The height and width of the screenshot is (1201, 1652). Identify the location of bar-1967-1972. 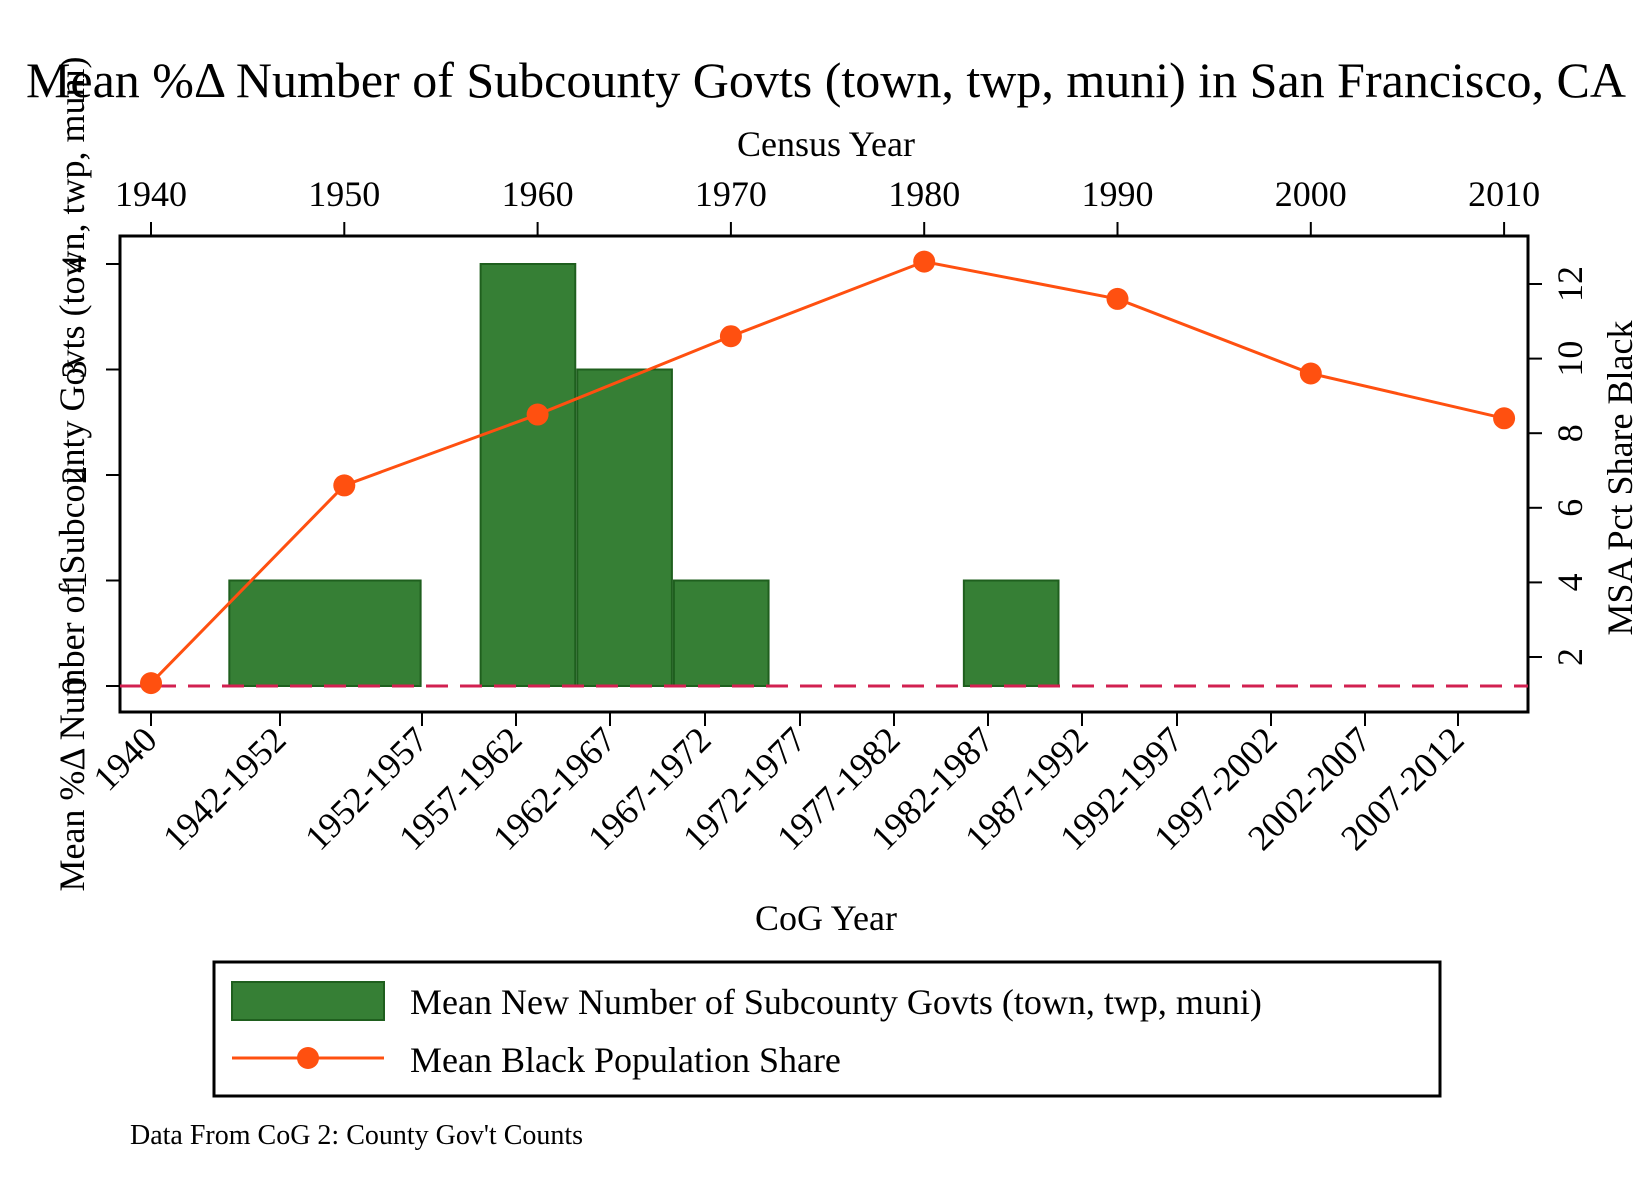
(721, 633).